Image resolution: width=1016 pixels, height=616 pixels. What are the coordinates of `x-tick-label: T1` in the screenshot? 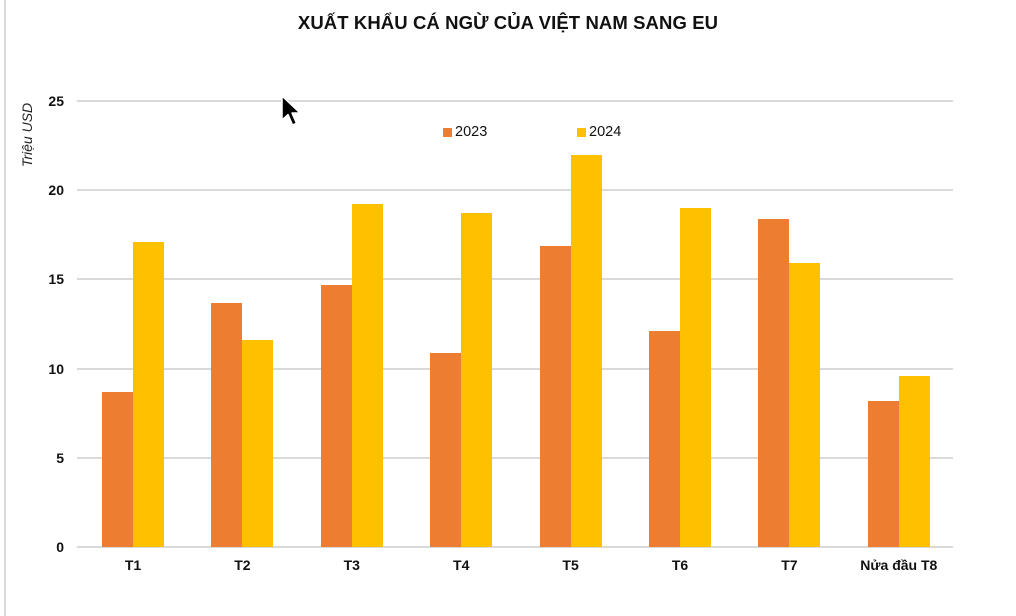 It's located at (133, 565).